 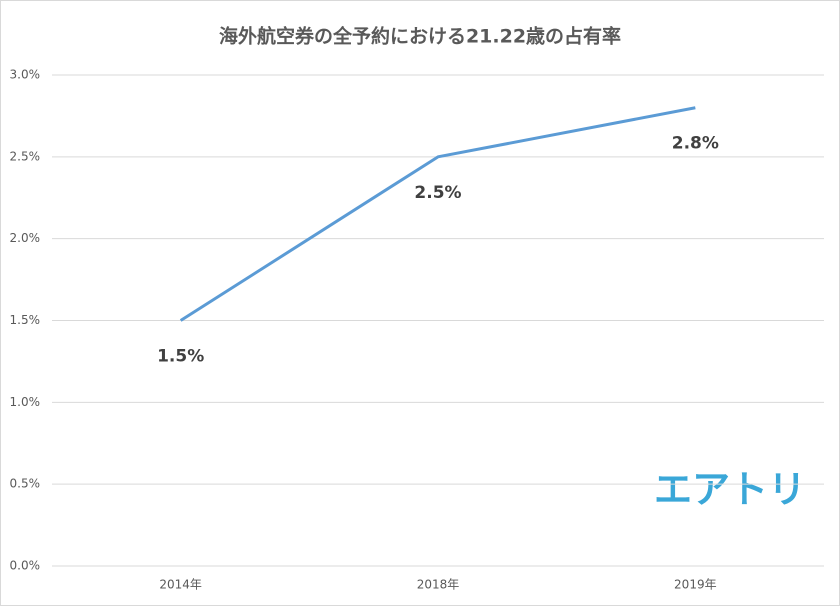 I want to click on y-tick-label: 3.0%, so click(x=25, y=75).